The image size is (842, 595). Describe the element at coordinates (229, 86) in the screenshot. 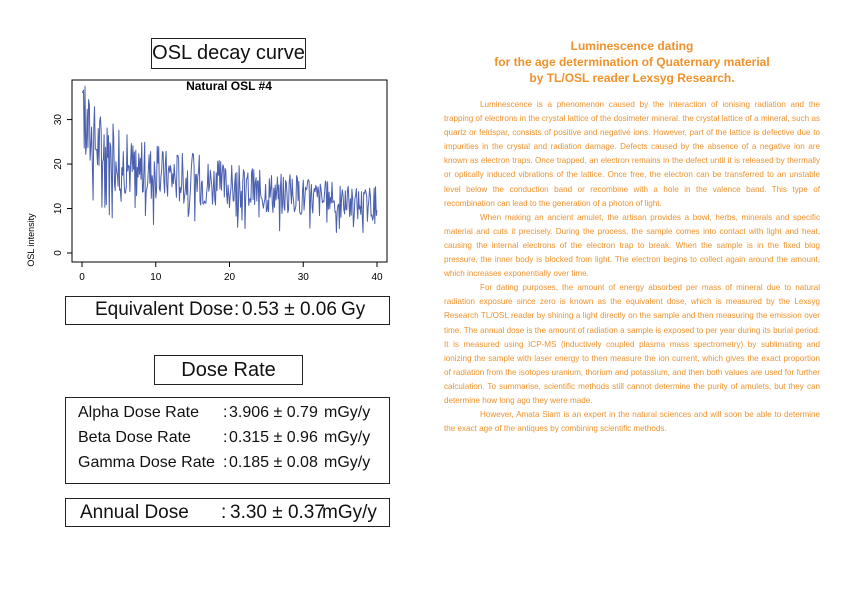

I see `chart-title: Natural OSL #4` at that location.